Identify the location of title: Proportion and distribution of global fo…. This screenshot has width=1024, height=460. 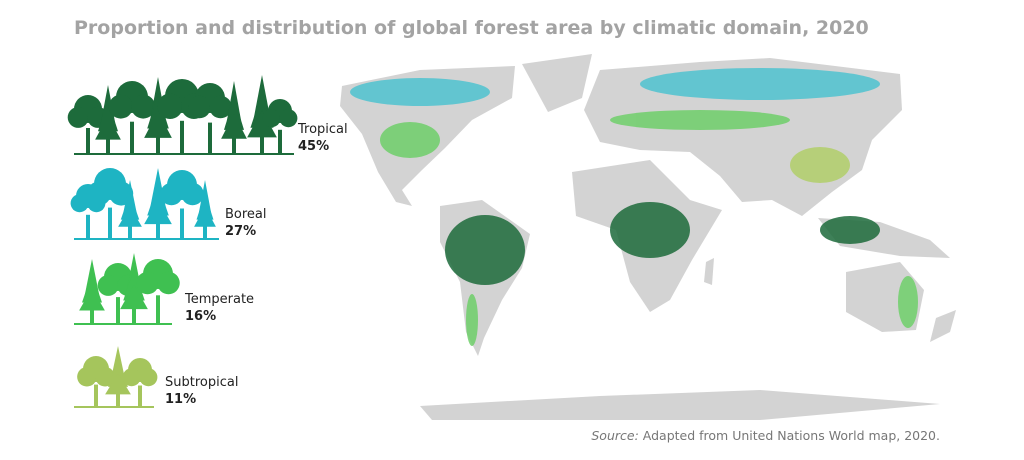
(471, 28).